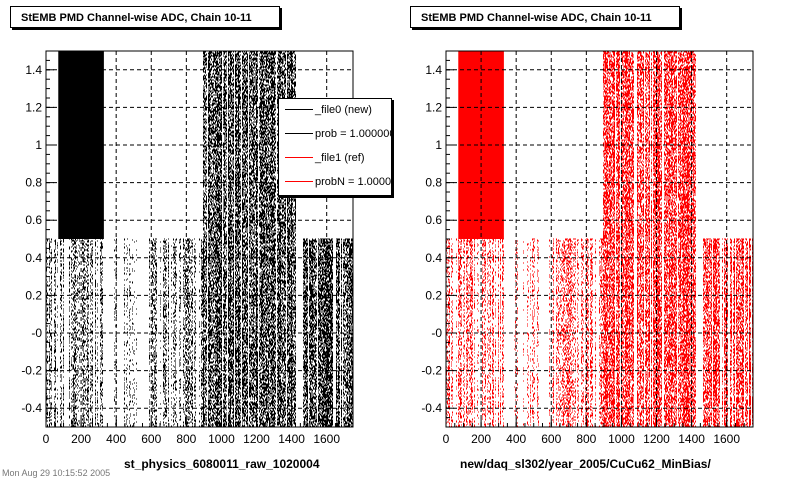  Describe the element at coordinates (433, 220) in the screenshot. I see `right-y-tick-label-5: 0.6` at that location.